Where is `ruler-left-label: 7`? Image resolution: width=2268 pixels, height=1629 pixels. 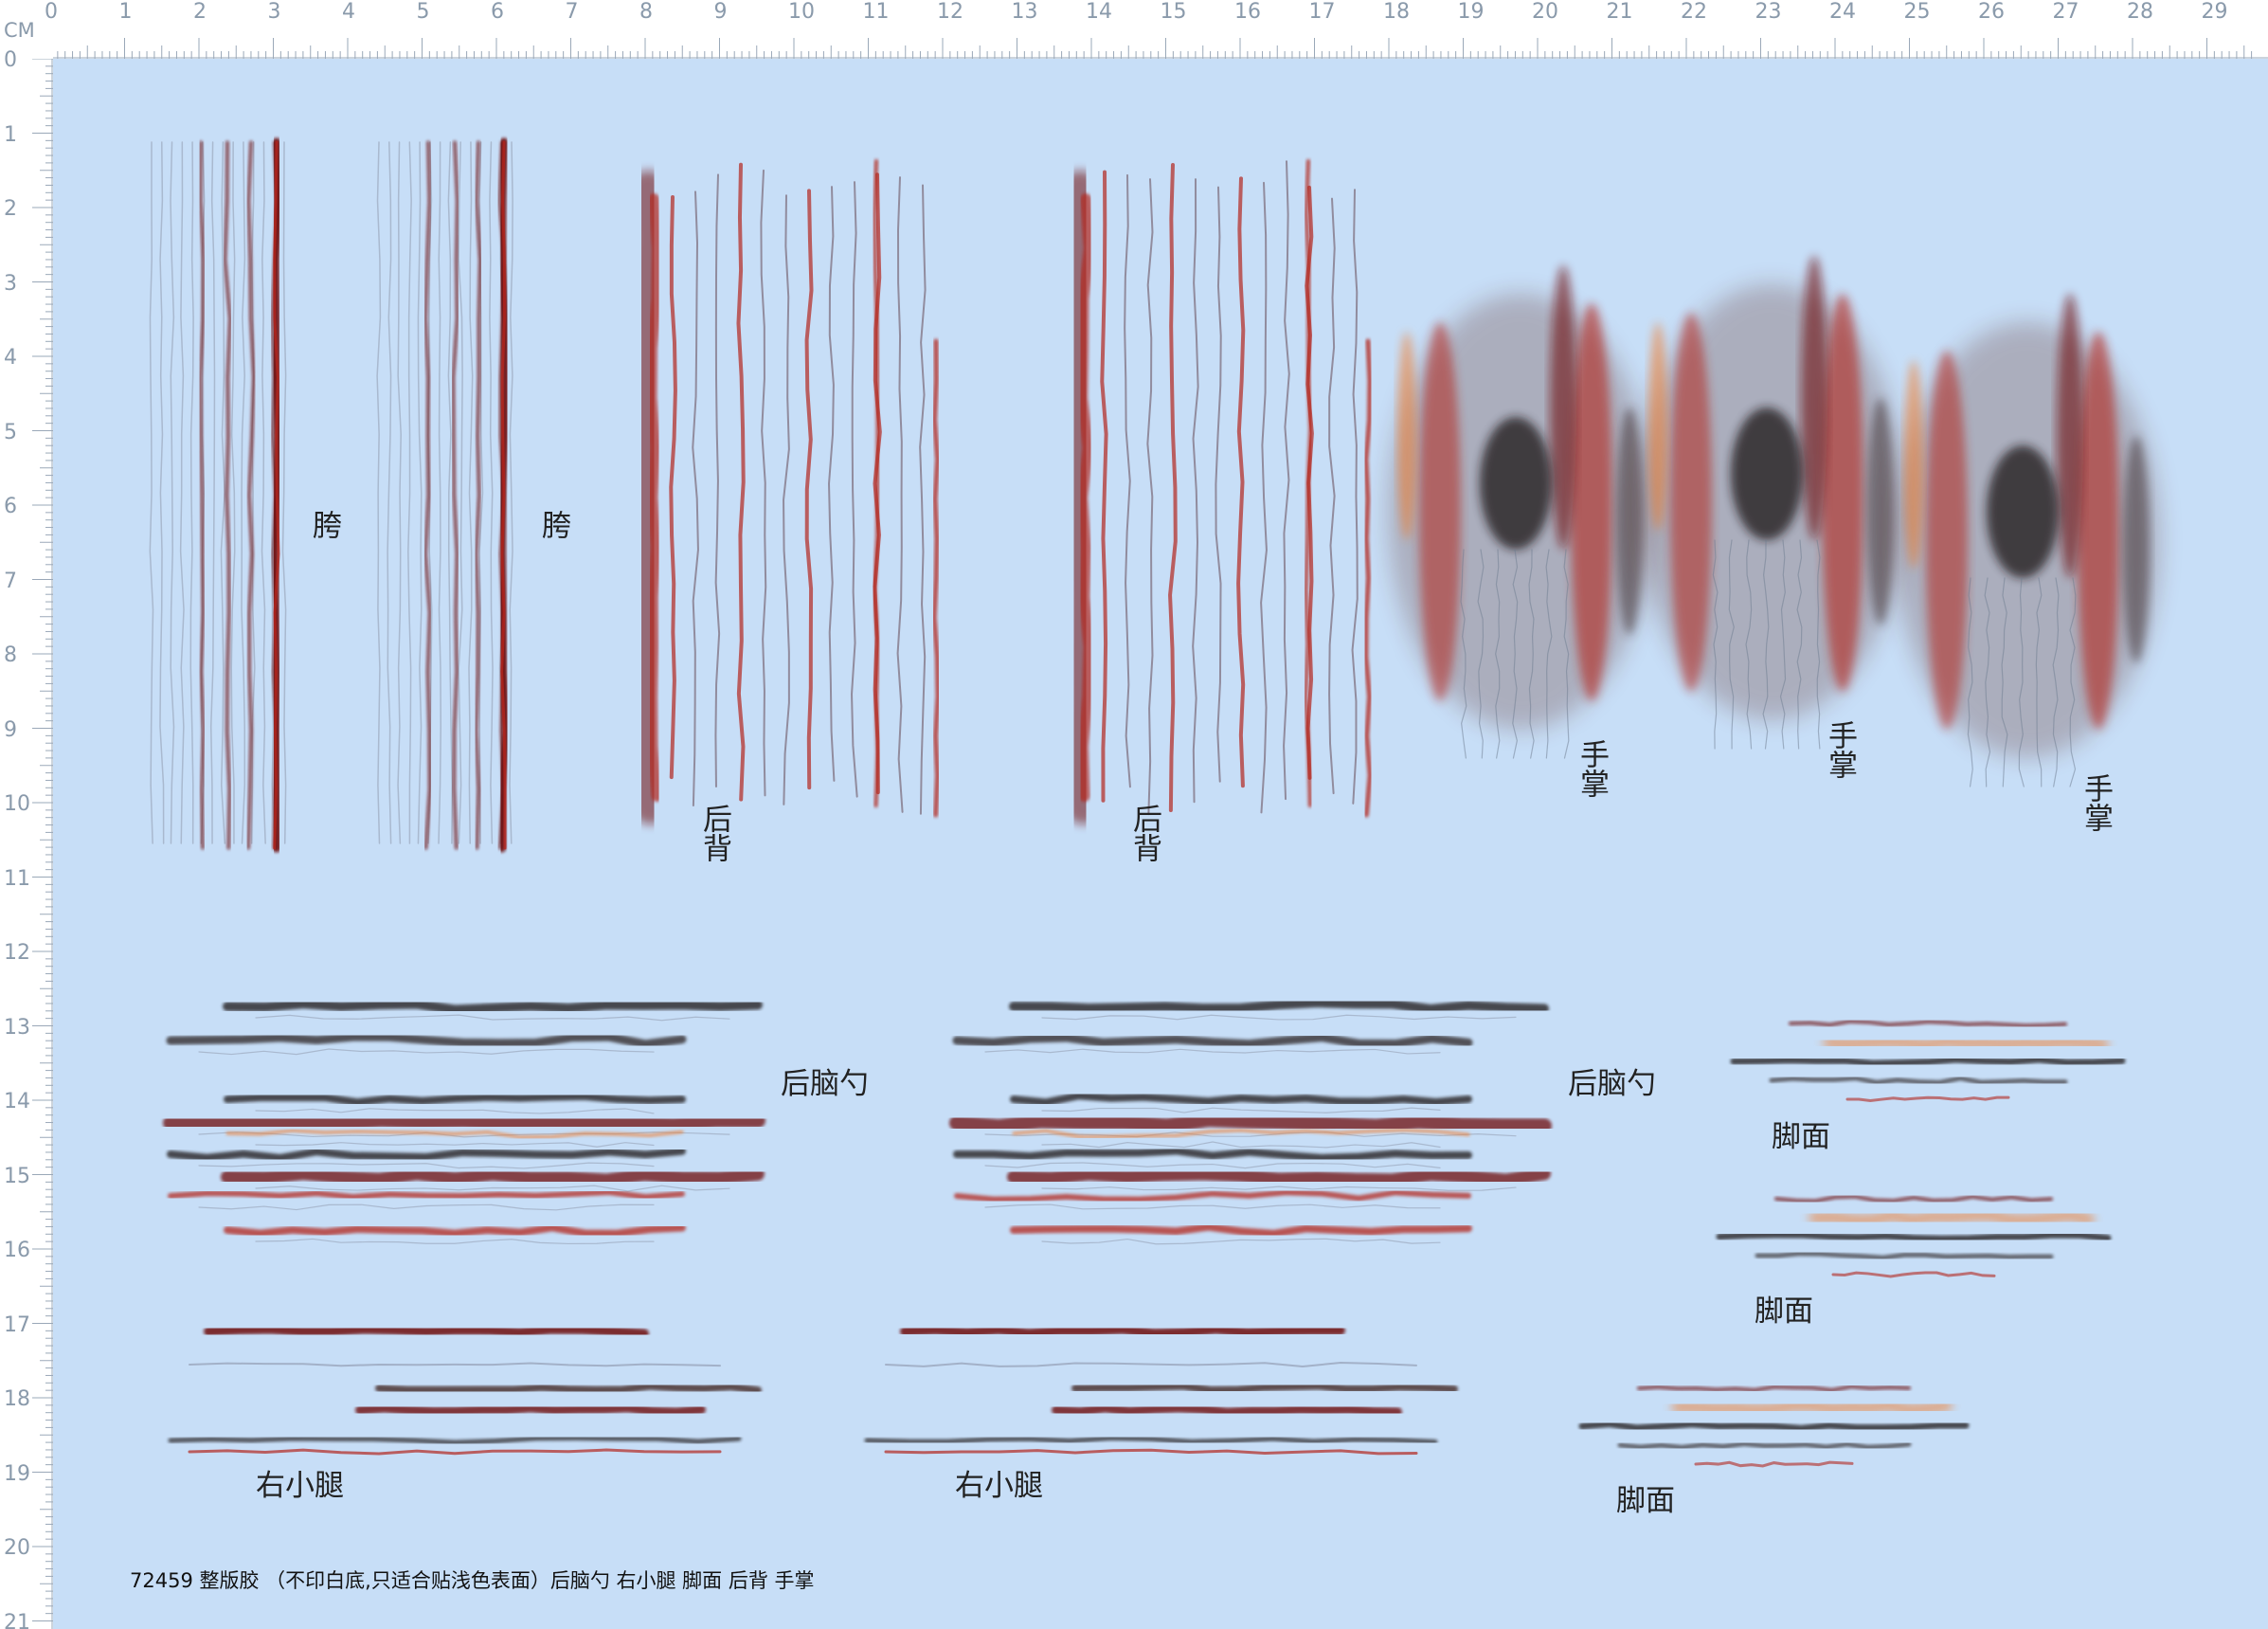
ruler-left-label: 7 is located at coordinates (10, 581).